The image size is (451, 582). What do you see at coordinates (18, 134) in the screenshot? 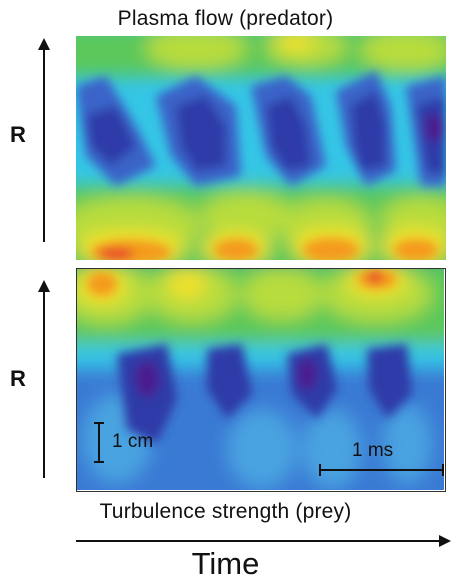
I see `top-radius-axis-label: R` at bounding box center [18, 134].